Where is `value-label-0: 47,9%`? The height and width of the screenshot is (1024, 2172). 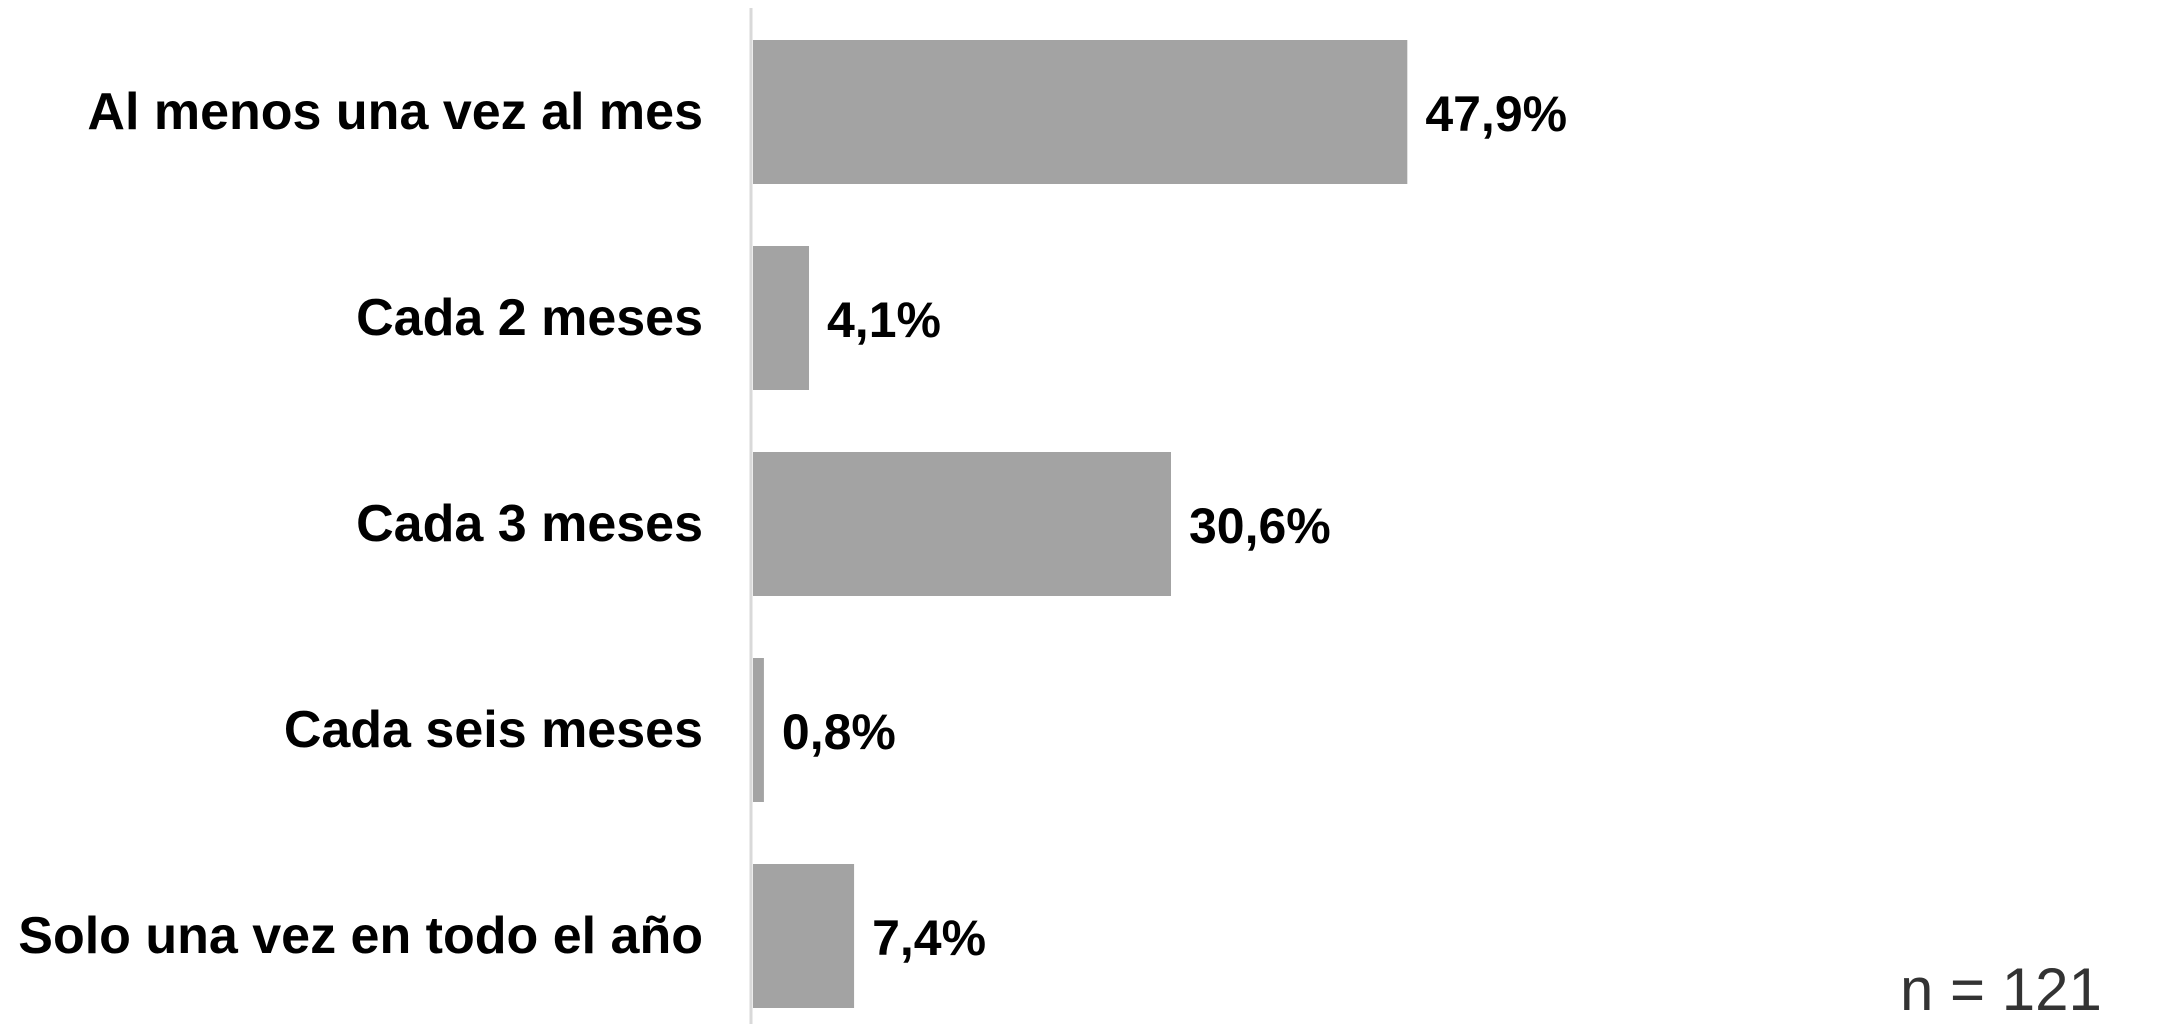 value-label-0: 47,9% is located at coordinates (1496, 114).